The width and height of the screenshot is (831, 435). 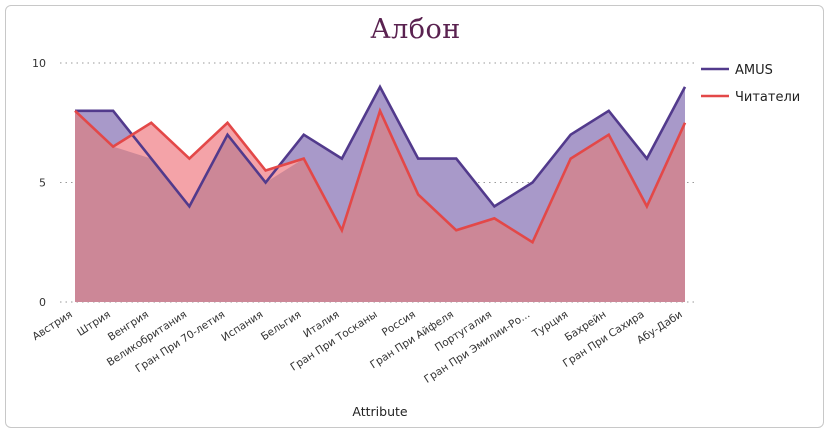 I want to click on legend-label: Читатели, so click(x=767, y=97).